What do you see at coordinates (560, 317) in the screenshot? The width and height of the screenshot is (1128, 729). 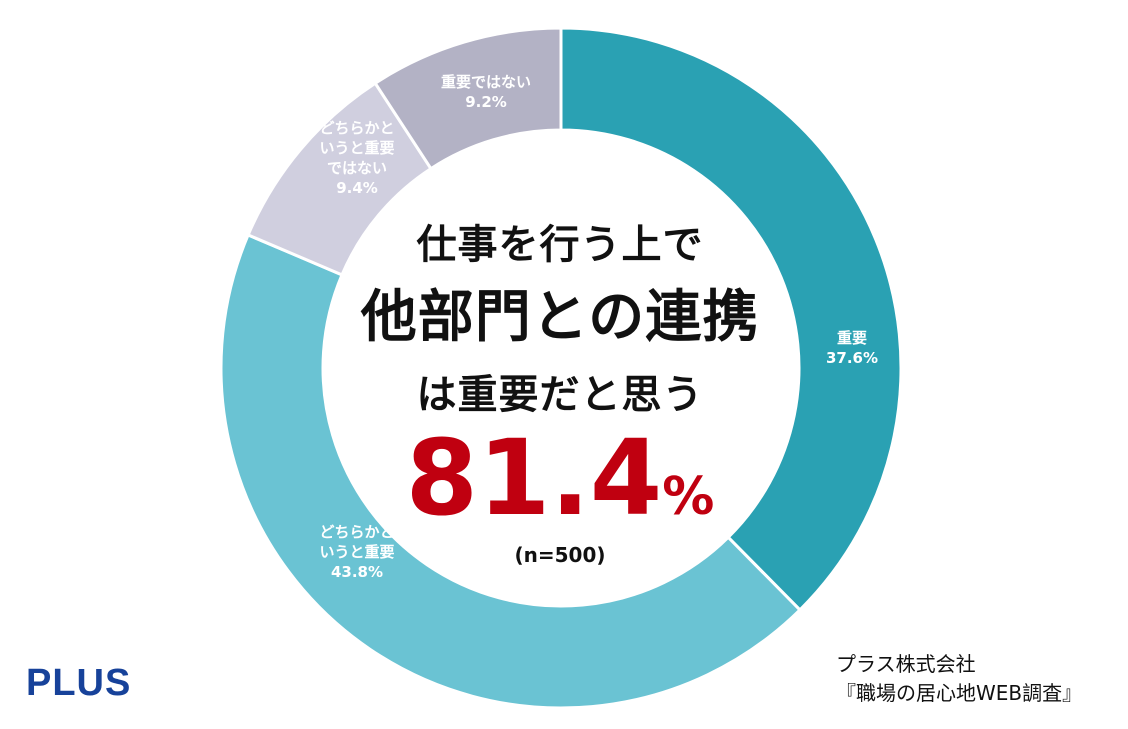 I see `center-title-line2: 他部門との連携` at bounding box center [560, 317].